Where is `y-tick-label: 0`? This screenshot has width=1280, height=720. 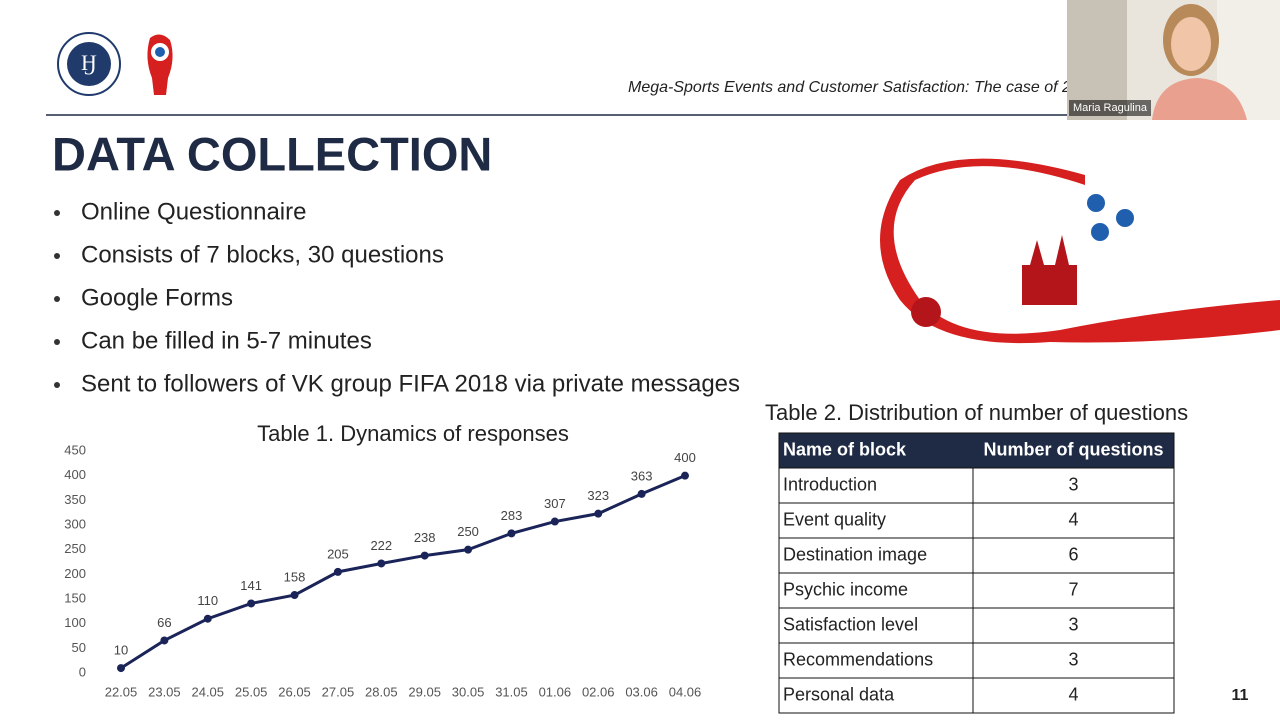 y-tick-label: 0 is located at coordinates (82, 671).